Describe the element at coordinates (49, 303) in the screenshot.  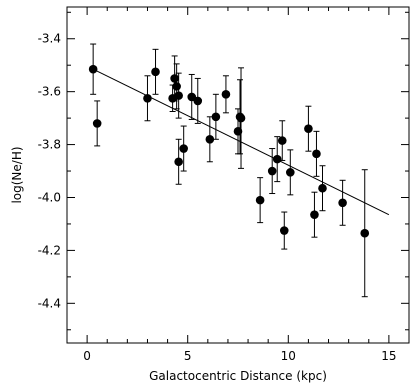
I see `y-tick-label: -4.4` at that location.